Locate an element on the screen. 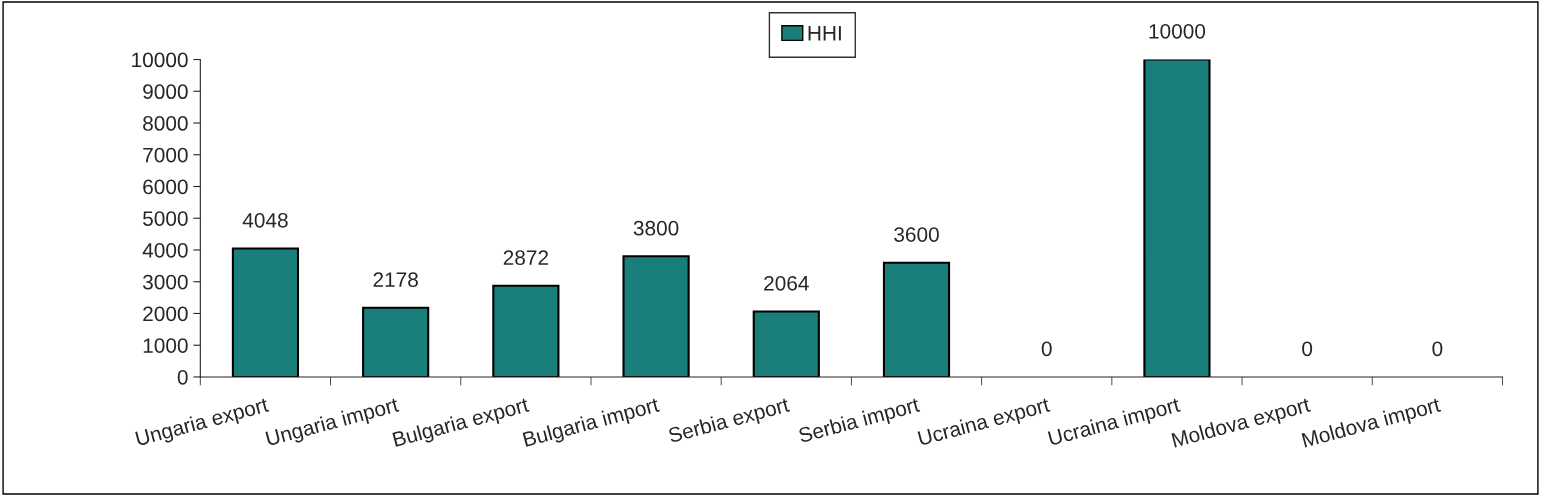 The width and height of the screenshot is (1541, 496). y-tick-label: 5000 is located at coordinates (165, 218).